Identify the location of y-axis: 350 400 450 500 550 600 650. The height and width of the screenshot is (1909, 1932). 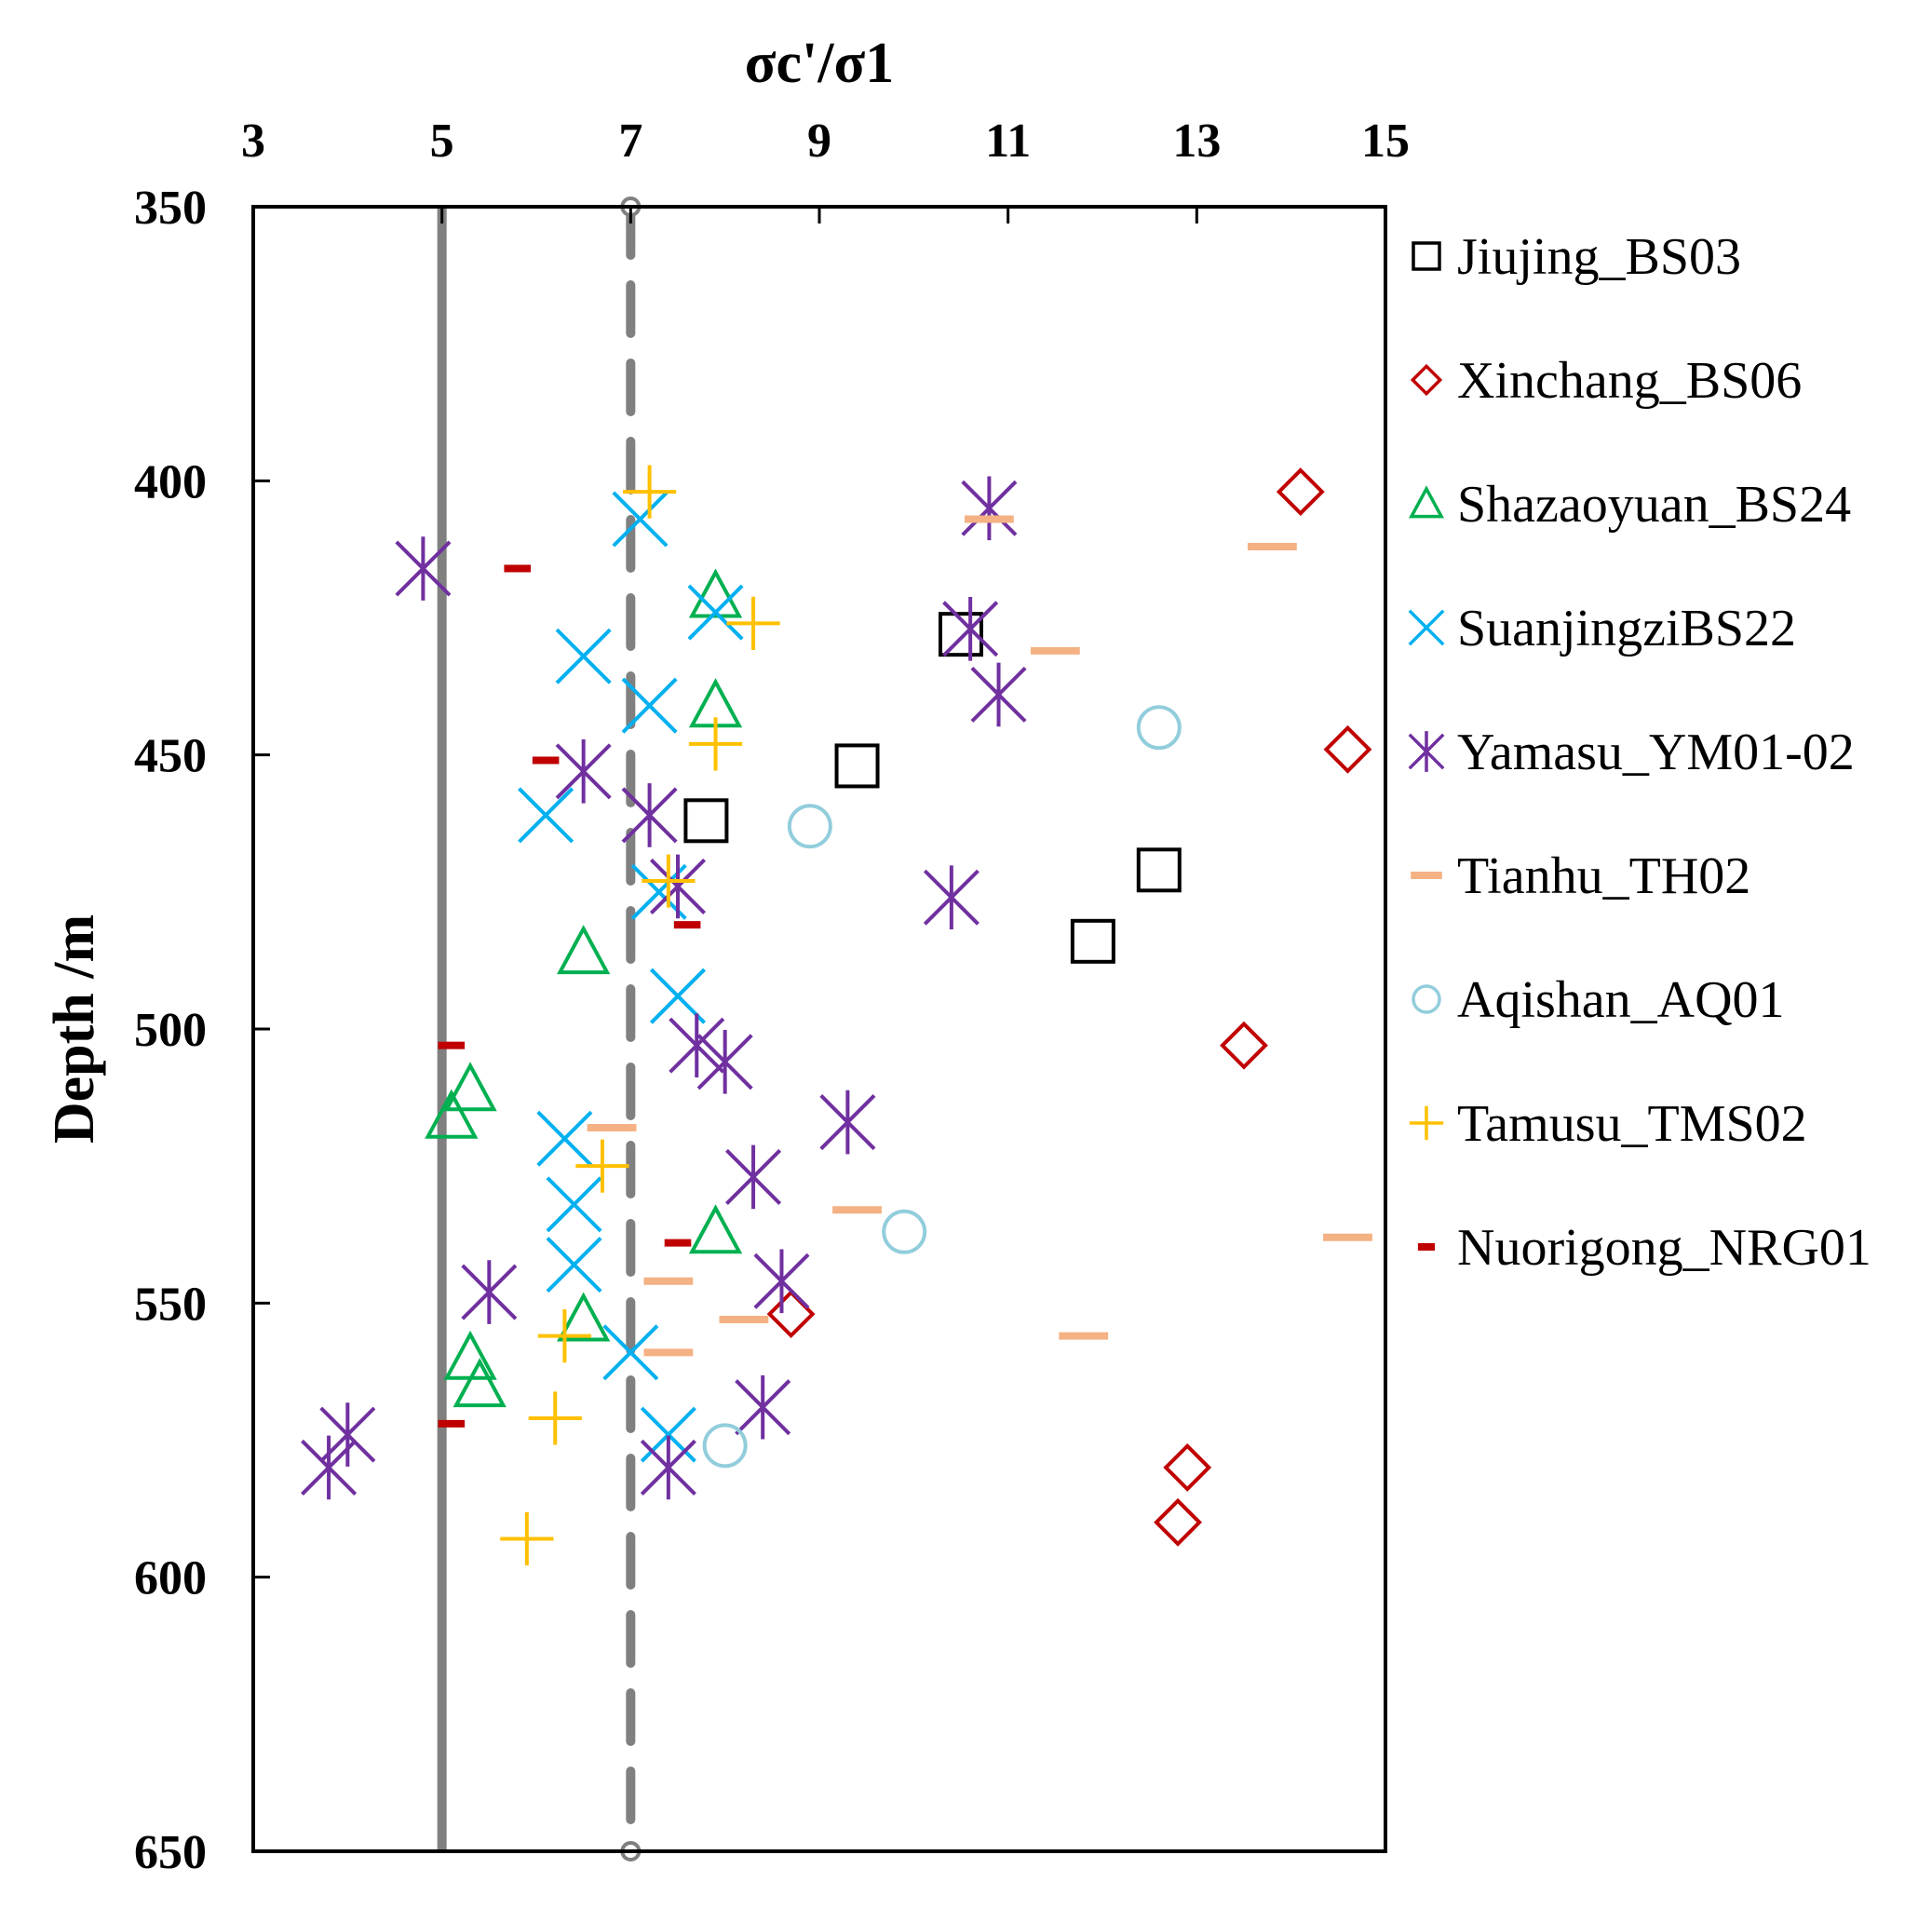
(202, 1030).